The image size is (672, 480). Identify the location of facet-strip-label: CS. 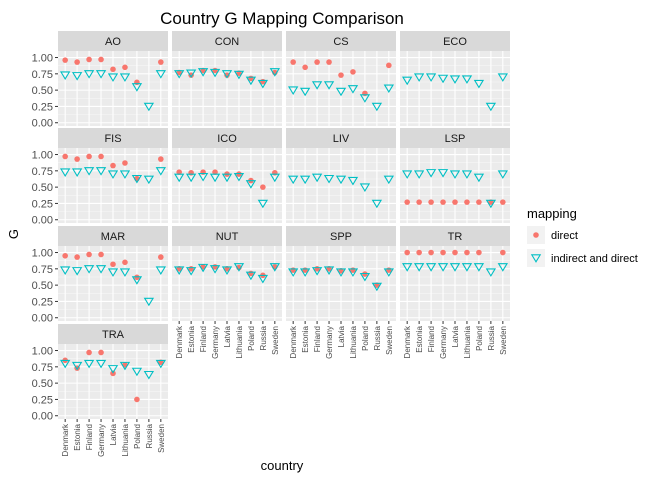
(340, 42).